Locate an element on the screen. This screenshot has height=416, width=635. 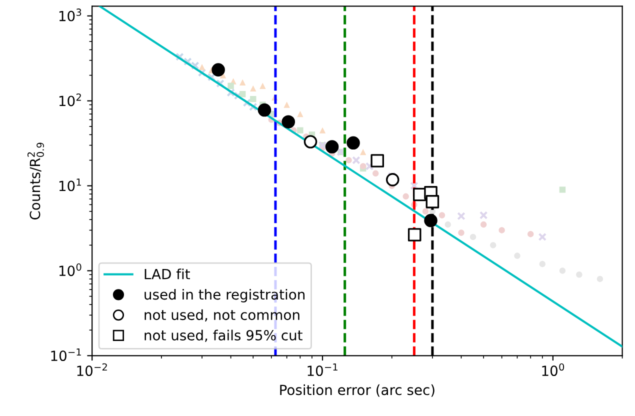
legend-label: LAD fit is located at coordinates (167, 274).